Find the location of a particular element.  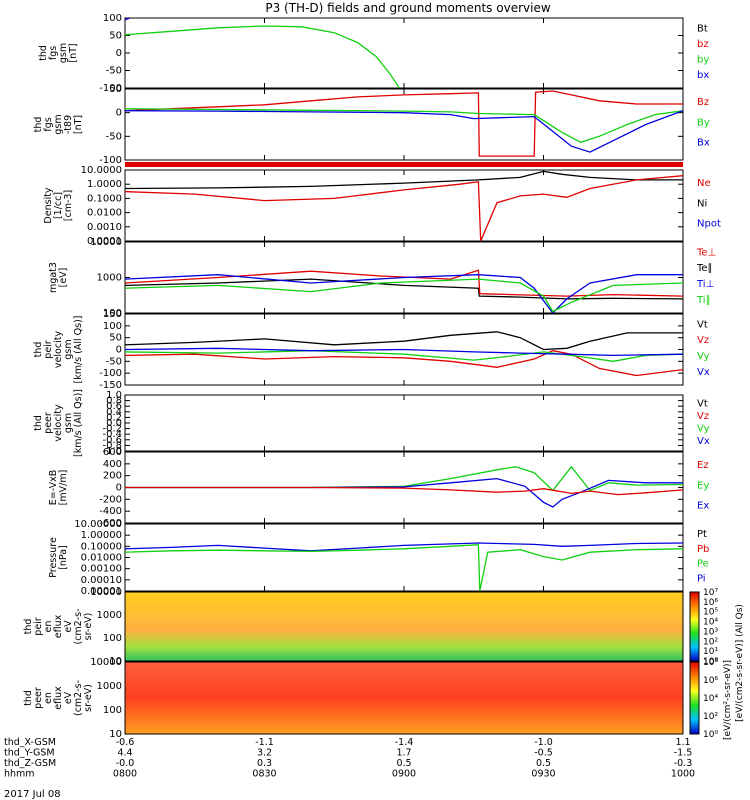

series-Ez is located at coordinates (404, 491).